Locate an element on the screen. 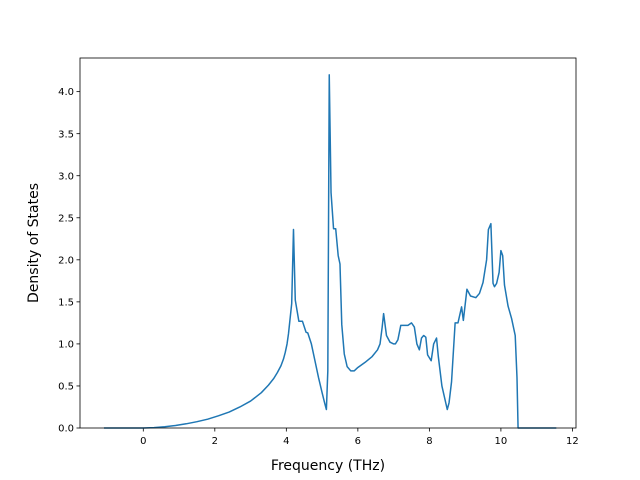 Image resolution: width=640 pixels, height=480 pixels. y-axis-label: Density of States is located at coordinates (34, 243).